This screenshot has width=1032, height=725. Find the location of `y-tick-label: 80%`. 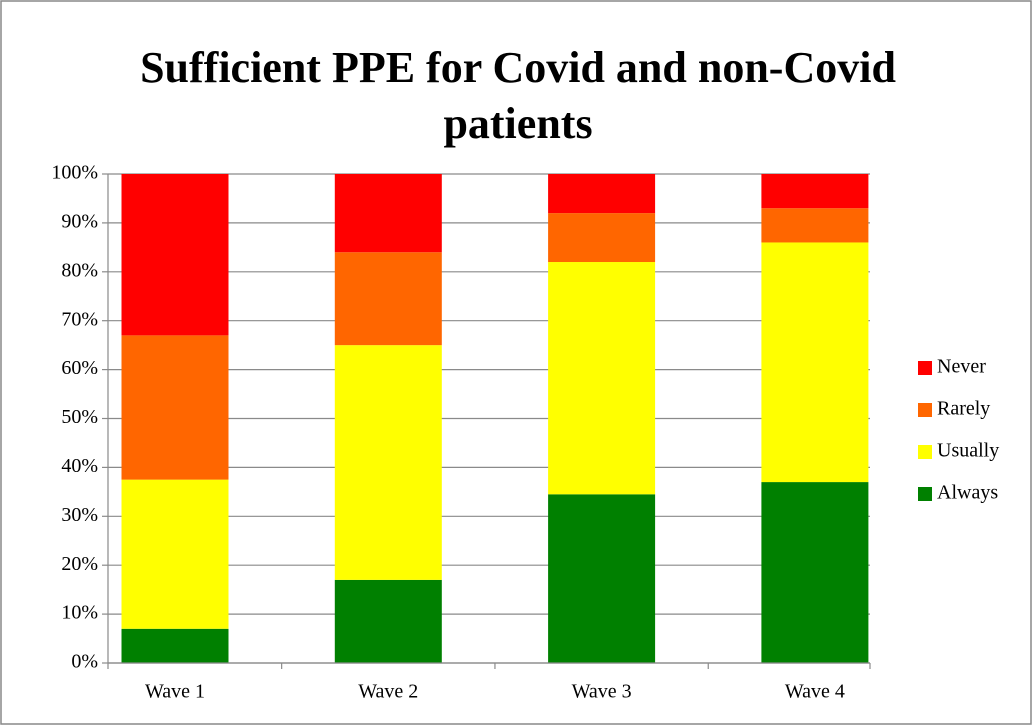

y-tick-label: 80% is located at coordinates (79, 270).